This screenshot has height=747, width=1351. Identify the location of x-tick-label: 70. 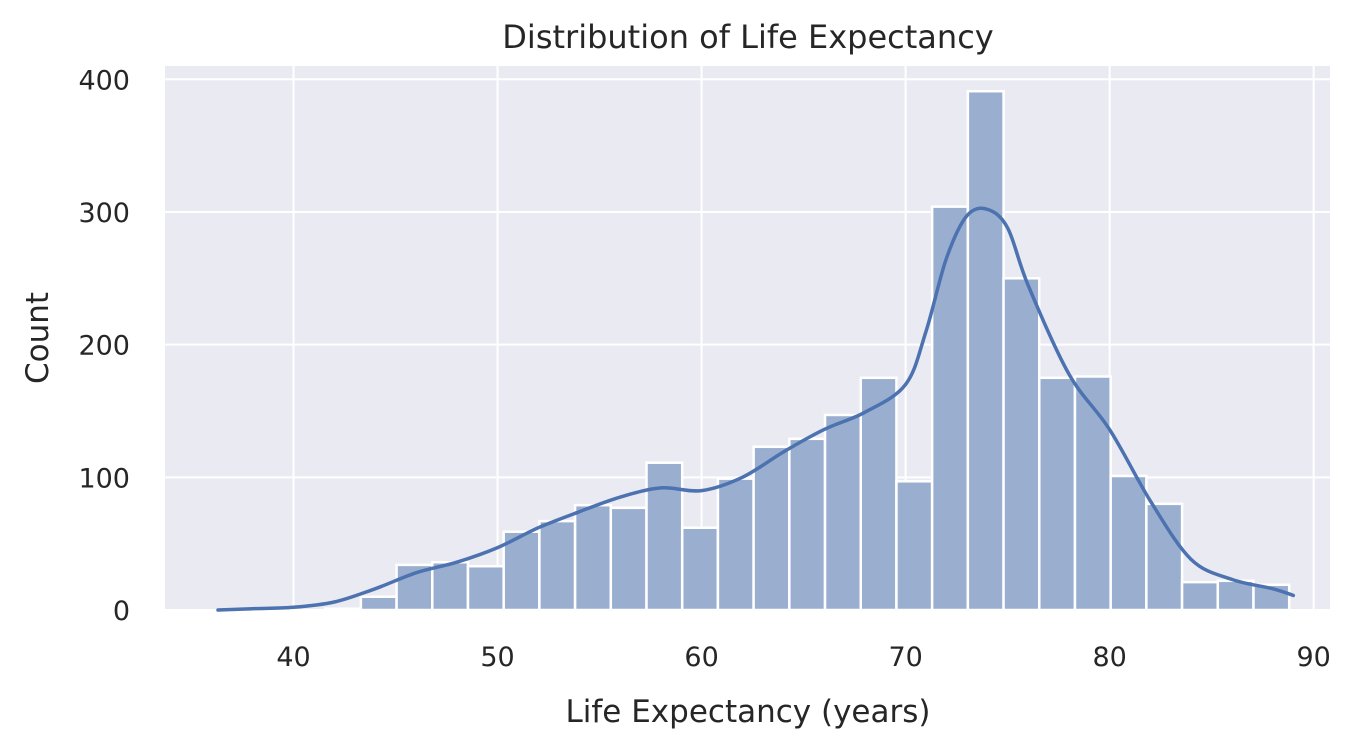
(905, 657).